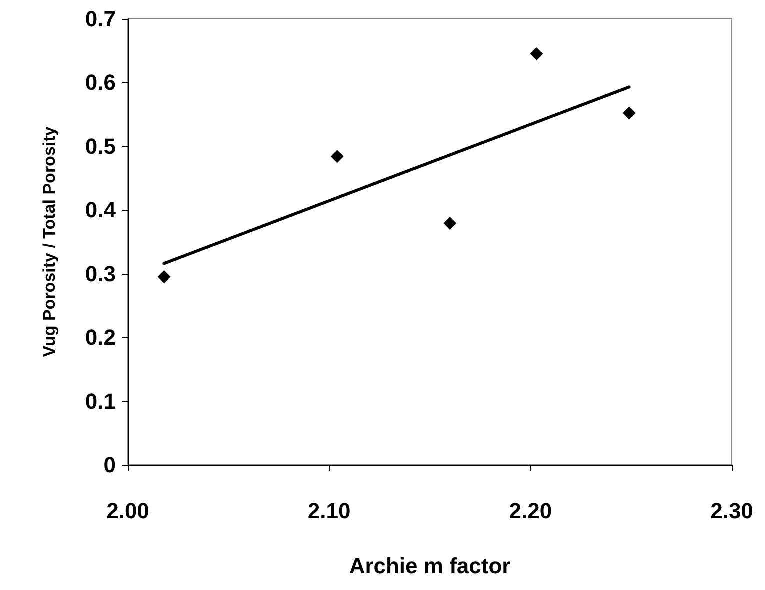  Describe the element at coordinates (329, 511) in the screenshot. I see `x-tick-label: 2.10` at that location.